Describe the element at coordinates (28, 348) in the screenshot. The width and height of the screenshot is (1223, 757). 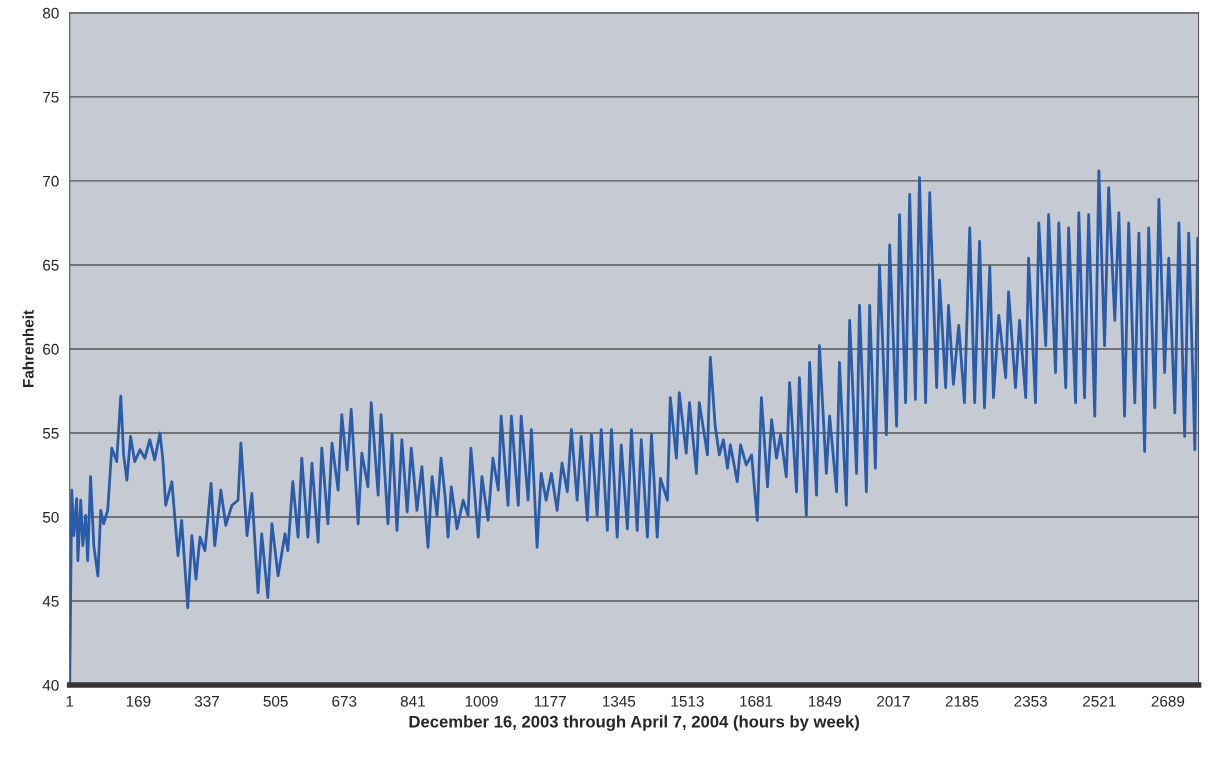
I see `y-axis-title: Fahrenheit` at that location.